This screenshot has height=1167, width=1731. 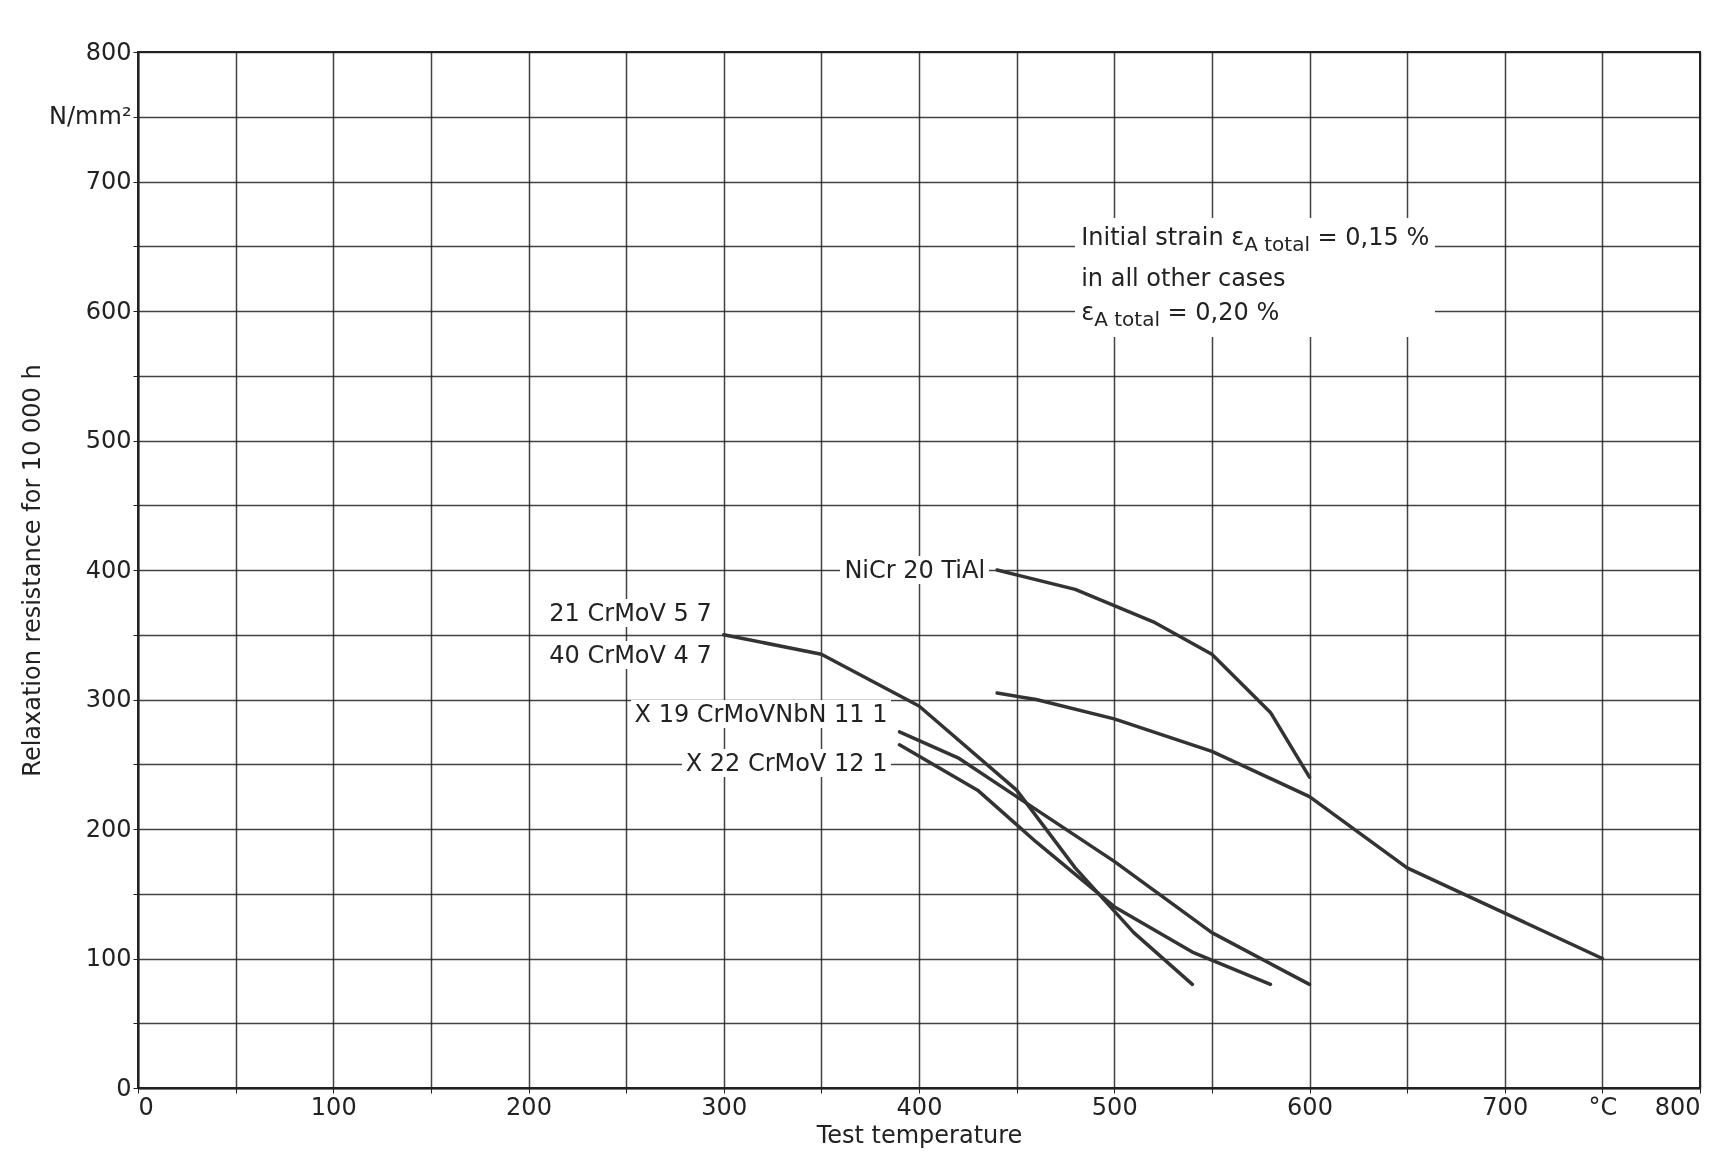 What do you see at coordinates (124, 1087) in the screenshot?
I see `y-tick-label: 0` at bounding box center [124, 1087].